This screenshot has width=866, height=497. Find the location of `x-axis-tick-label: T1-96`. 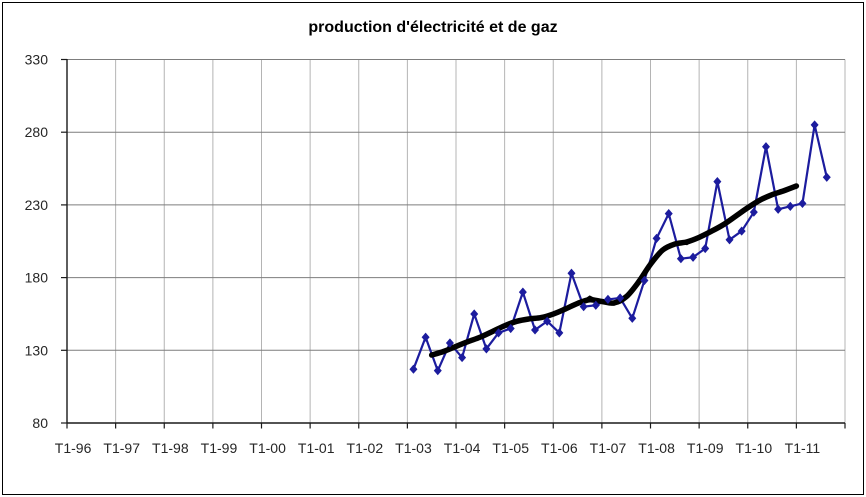

x-axis-tick-label: T1-96 is located at coordinates (73, 448).